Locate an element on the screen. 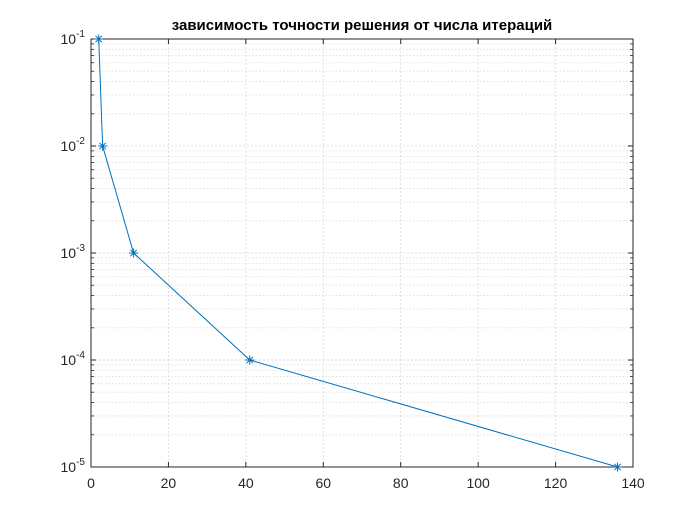  y-tick-label: 10⁻⁴ is located at coordinates (73, 359).